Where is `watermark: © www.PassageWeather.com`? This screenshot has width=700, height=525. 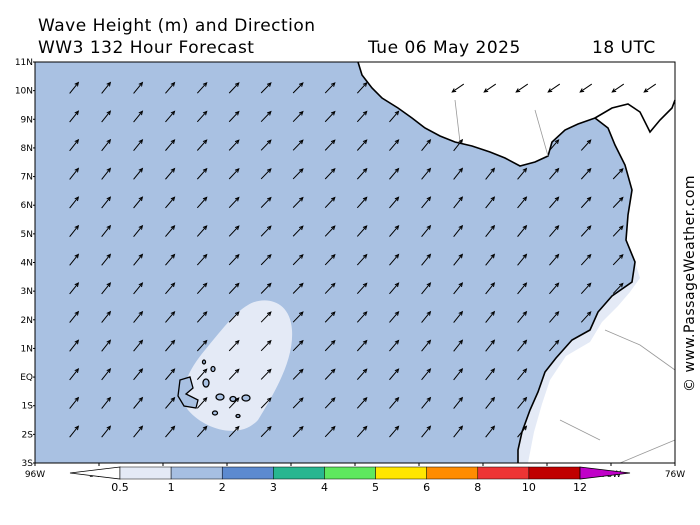 watermark: © www.PassageWeather.com is located at coordinates (690, 283).